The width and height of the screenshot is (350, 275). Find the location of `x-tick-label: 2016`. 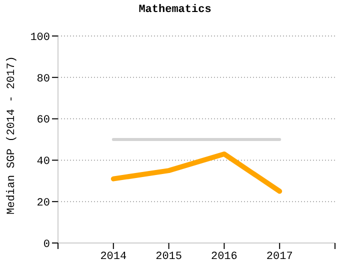

x-tick-label: 2016 is located at coordinates (224, 256).